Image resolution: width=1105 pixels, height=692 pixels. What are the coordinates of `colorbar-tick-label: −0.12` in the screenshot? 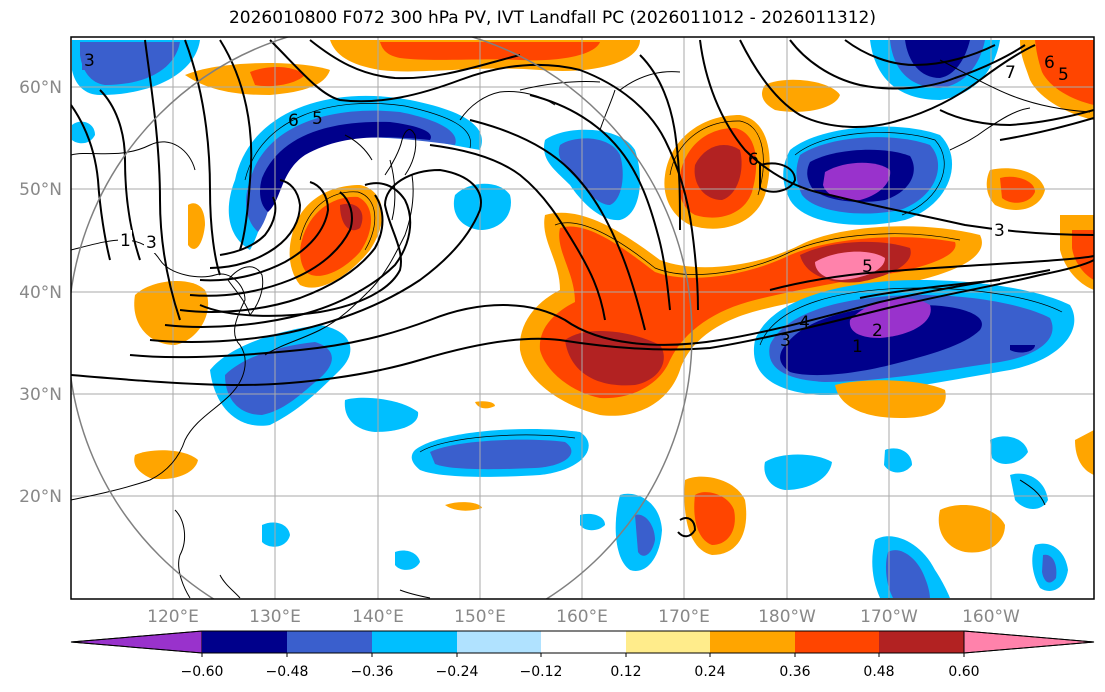 It's located at (541, 672).